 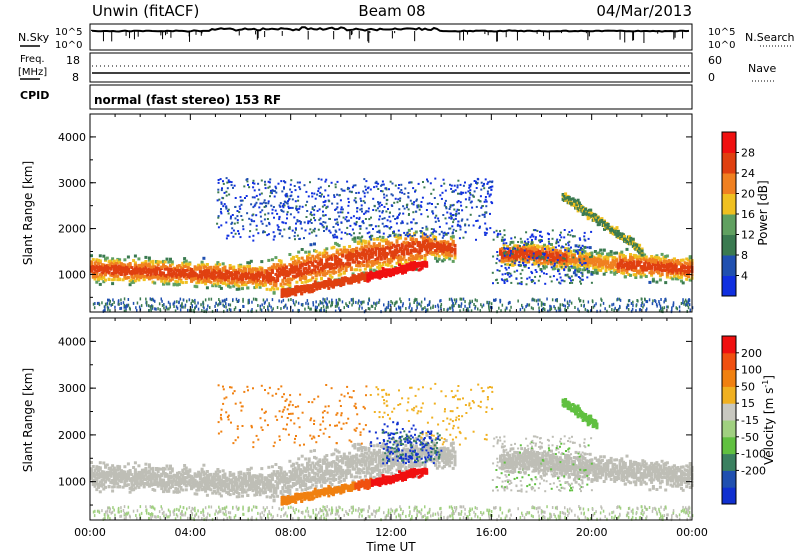 What do you see at coordinates (391, 67) in the screenshot?
I see `frequency-panel-frame` at bounding box center [391, 67].